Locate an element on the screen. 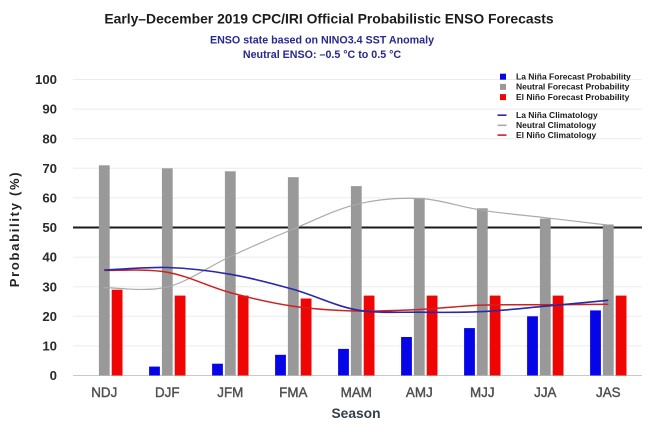 Image resolution: width=651 pixels, height=439 pixels. svg-text: La Niña Forecast Probability is located at coordinates (573, 77).